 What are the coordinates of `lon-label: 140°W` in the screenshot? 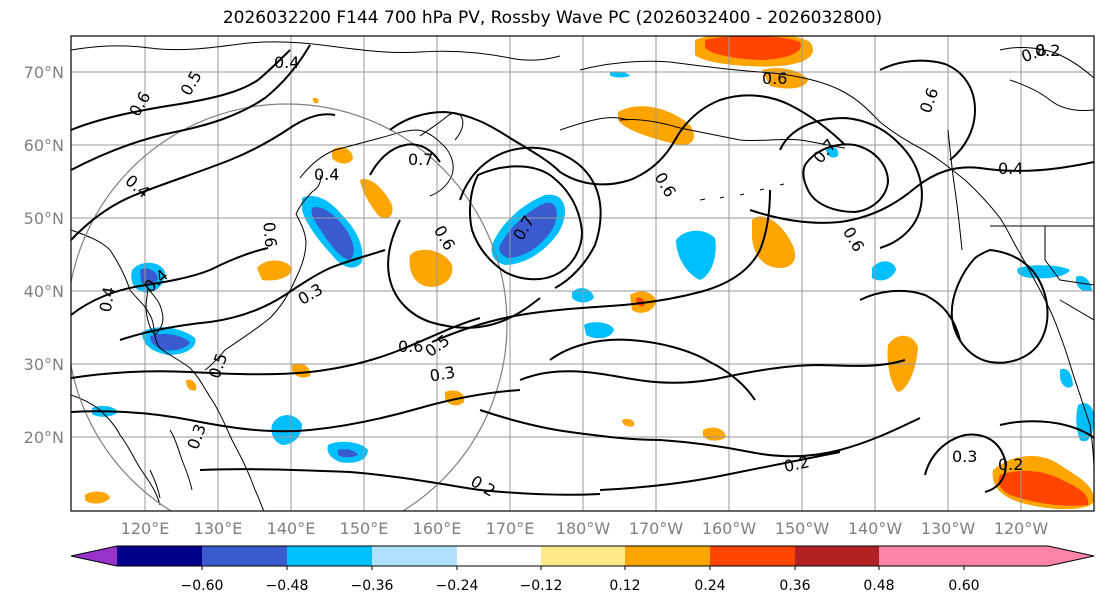 It's located at (875, 528).